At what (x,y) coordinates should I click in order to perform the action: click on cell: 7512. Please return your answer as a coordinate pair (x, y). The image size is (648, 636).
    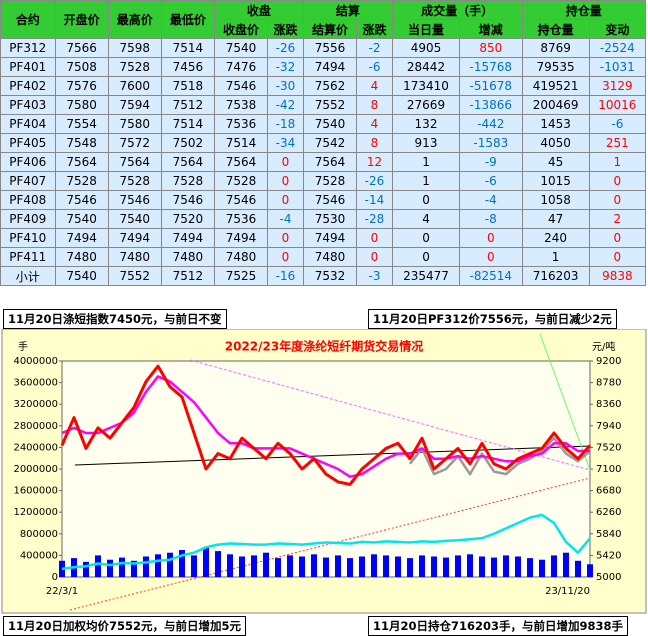
    Looking at the image, I should click on (187, 276).